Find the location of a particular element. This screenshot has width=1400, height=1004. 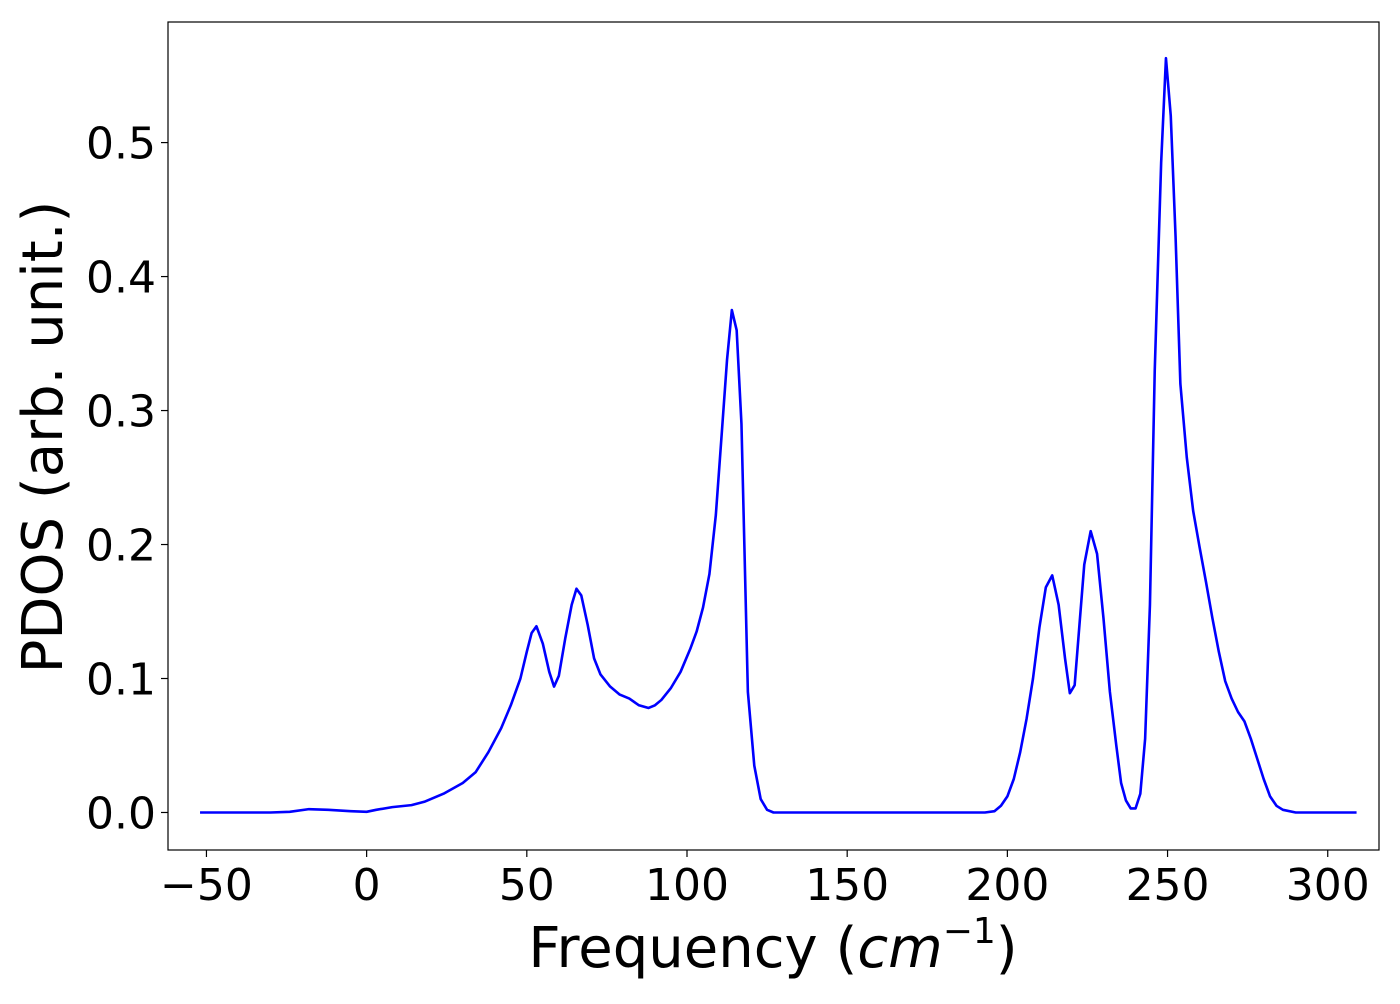

y-tick-label: 0.4 is located at coordinates (121, 278).